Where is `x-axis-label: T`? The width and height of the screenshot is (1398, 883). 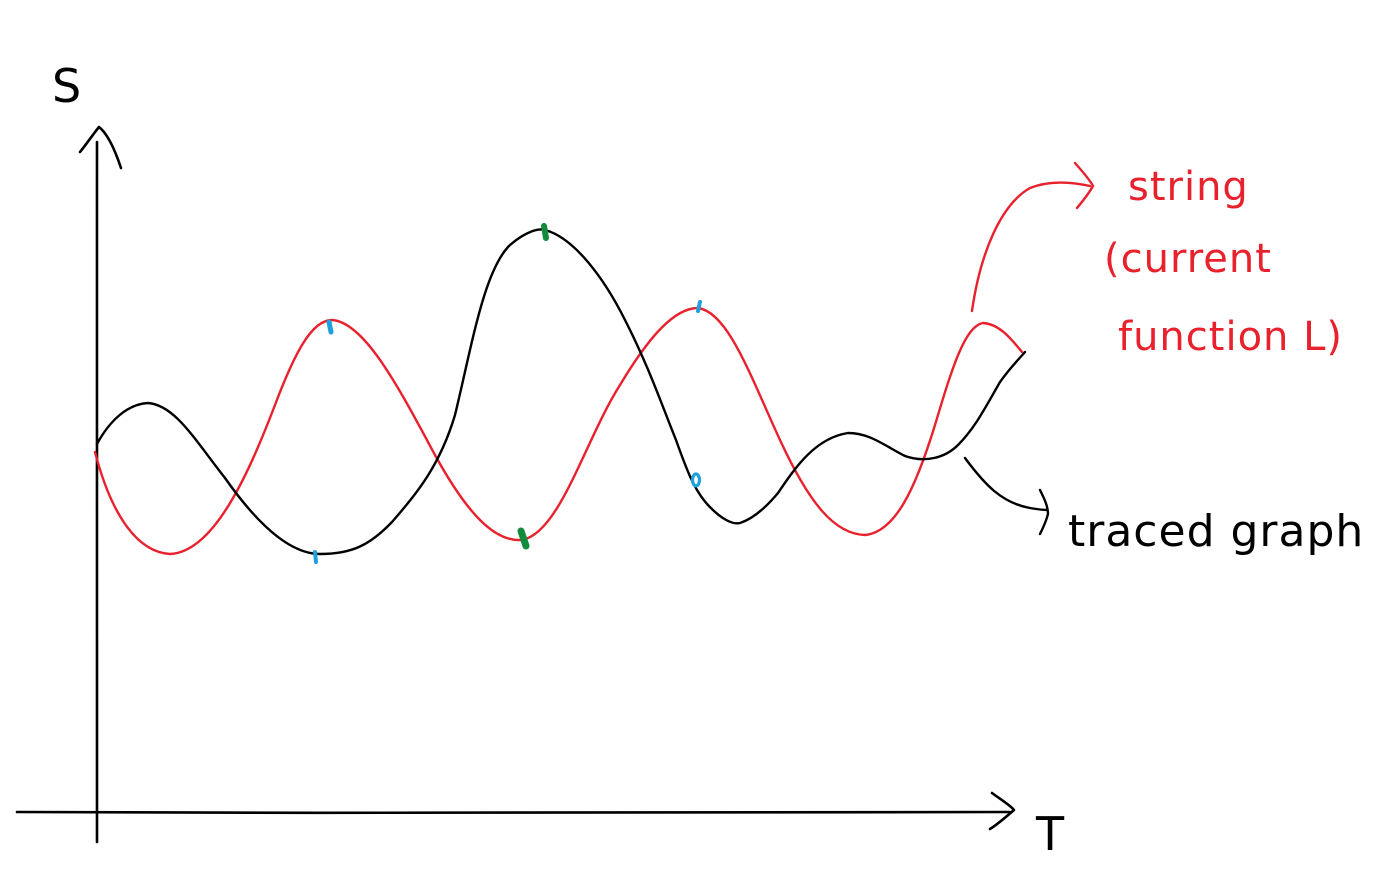 x-axis-label: T is located at coordinates (1050, 834).